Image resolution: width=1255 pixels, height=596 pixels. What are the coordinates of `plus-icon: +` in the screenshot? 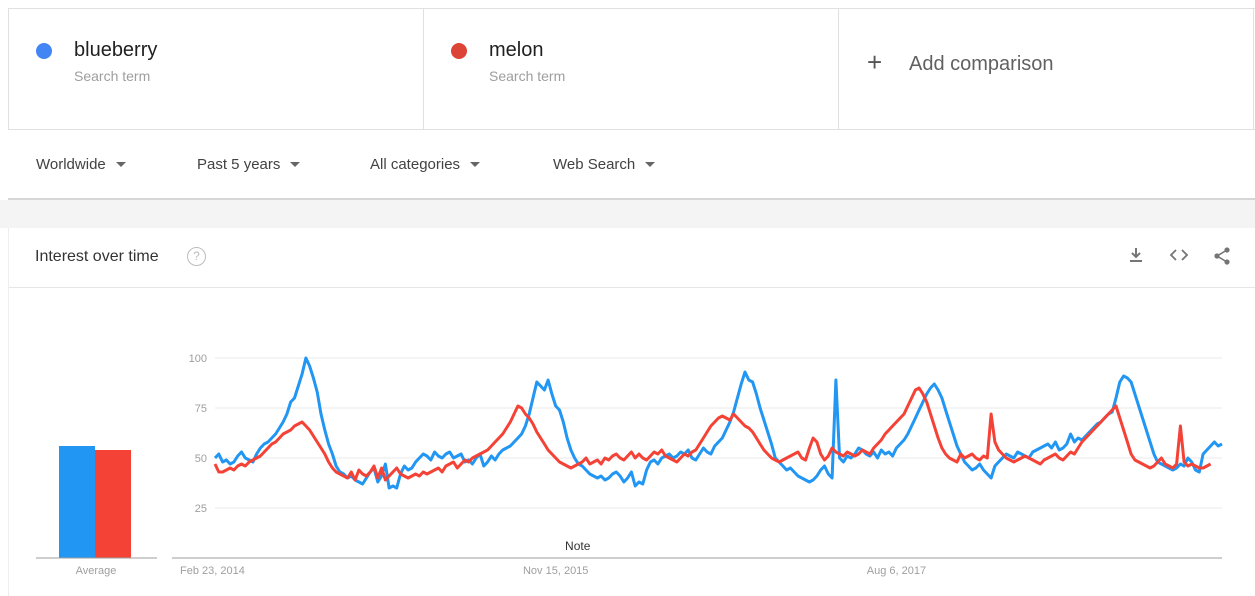 It's located at (875, 62).